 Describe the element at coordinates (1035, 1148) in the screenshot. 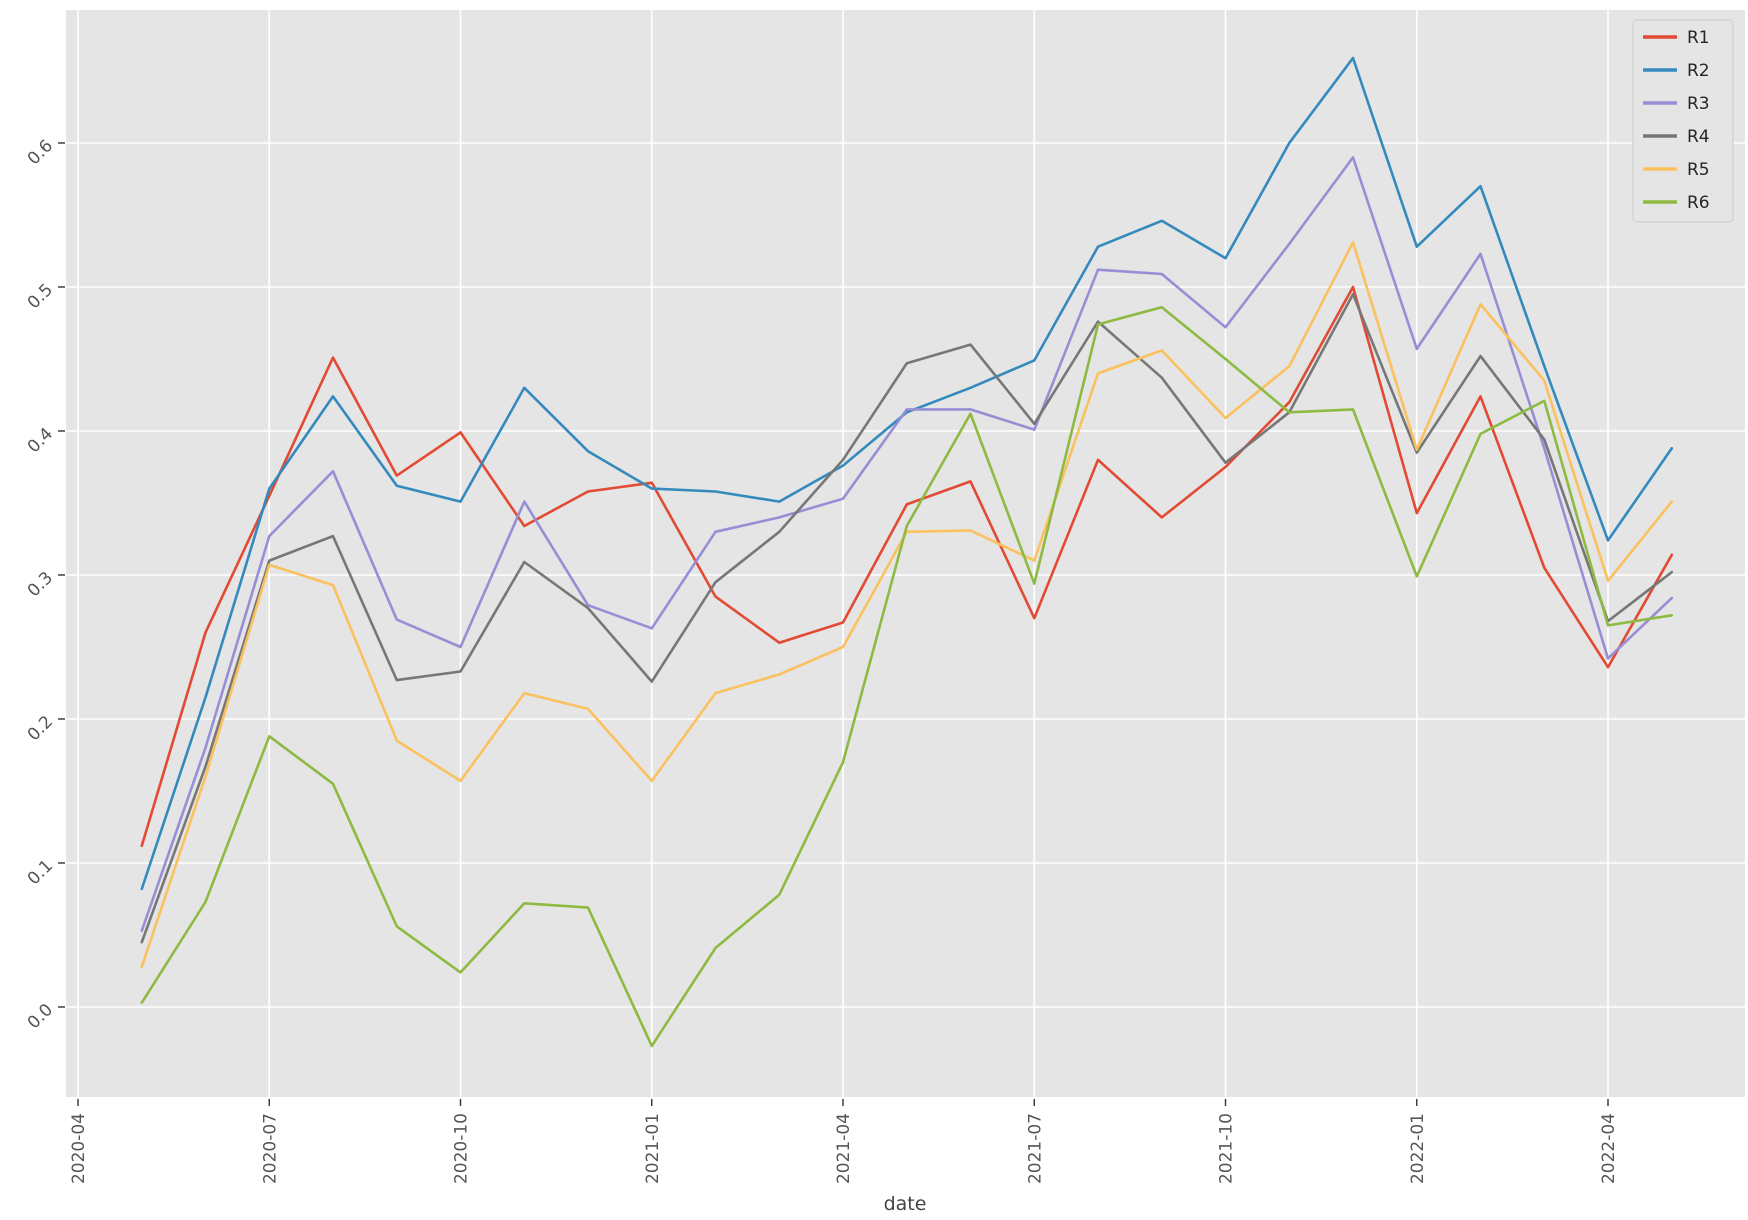

I see `x-tick-label: 2021-07` at that location.